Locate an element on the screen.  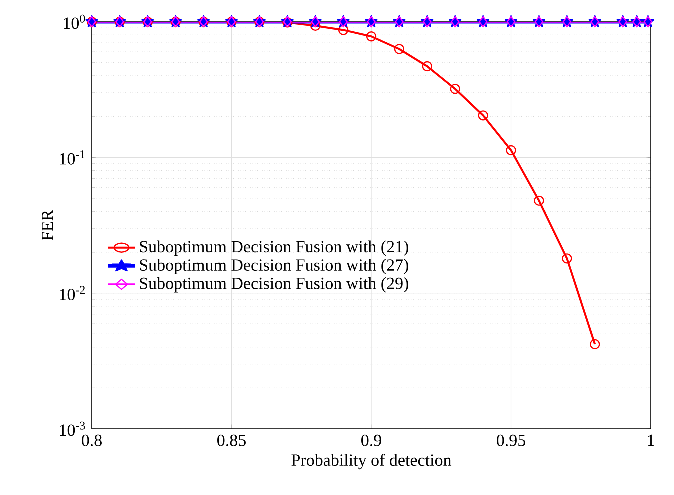
y-tick-label: 10$^{-3}$ is located at coordinates (73, 429).